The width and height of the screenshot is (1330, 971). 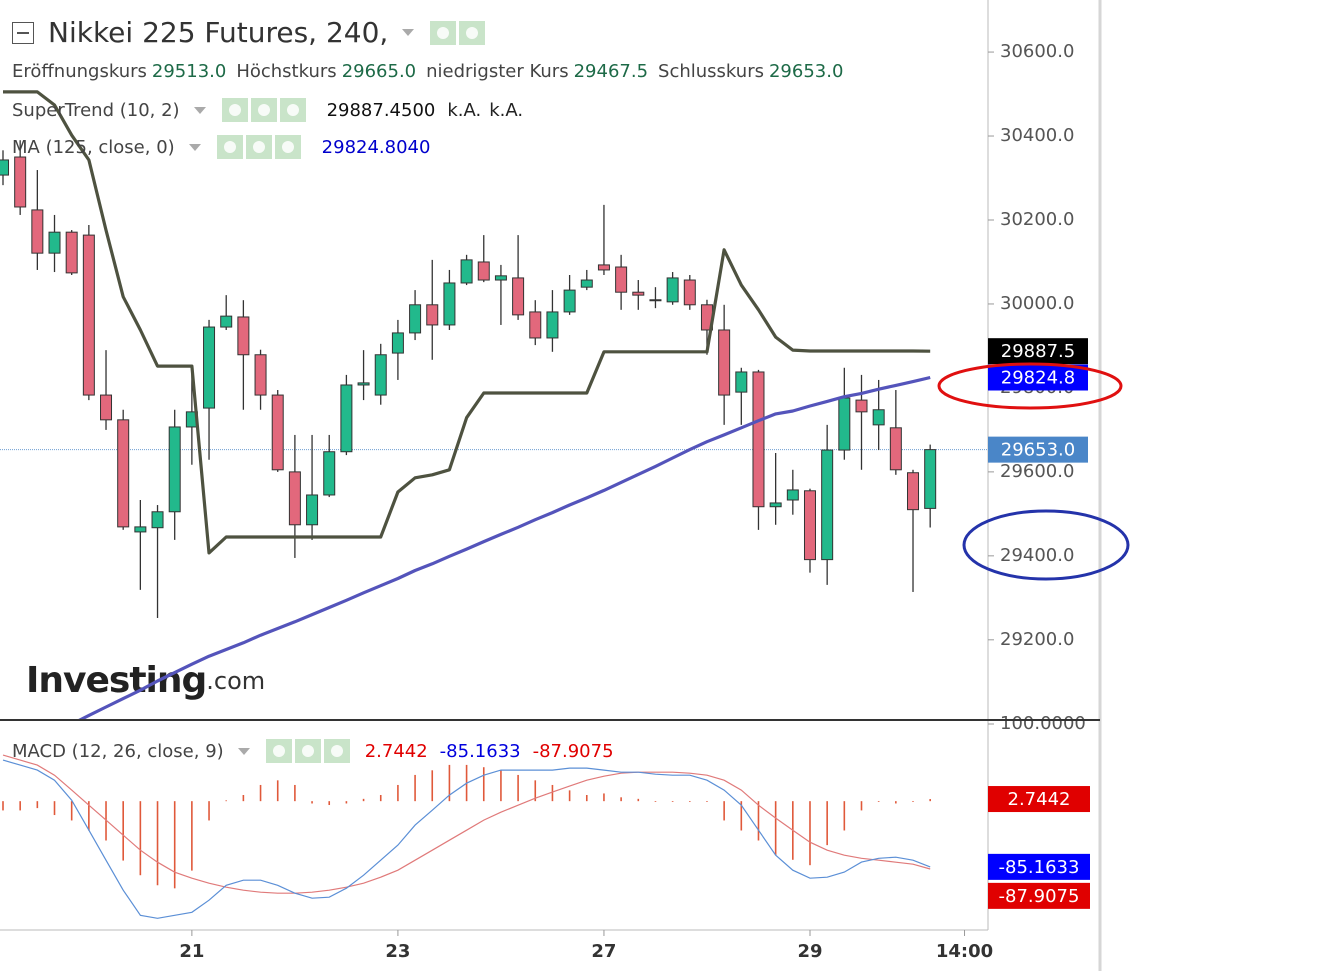 What do you see at coordinates (381, 110) in the screenshot?
I see `indicator-value: 29887.4500` at bounding box center [381, 110].